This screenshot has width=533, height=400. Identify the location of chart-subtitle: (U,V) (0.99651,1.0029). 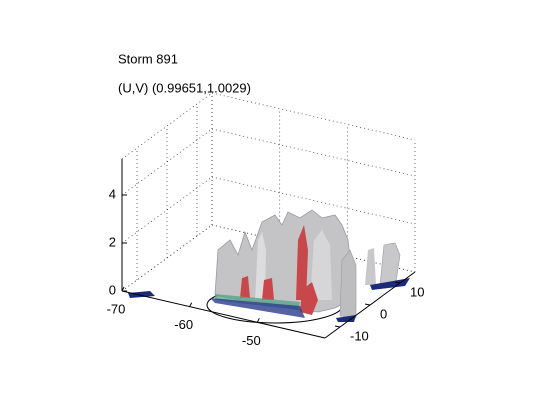
(184, 87).